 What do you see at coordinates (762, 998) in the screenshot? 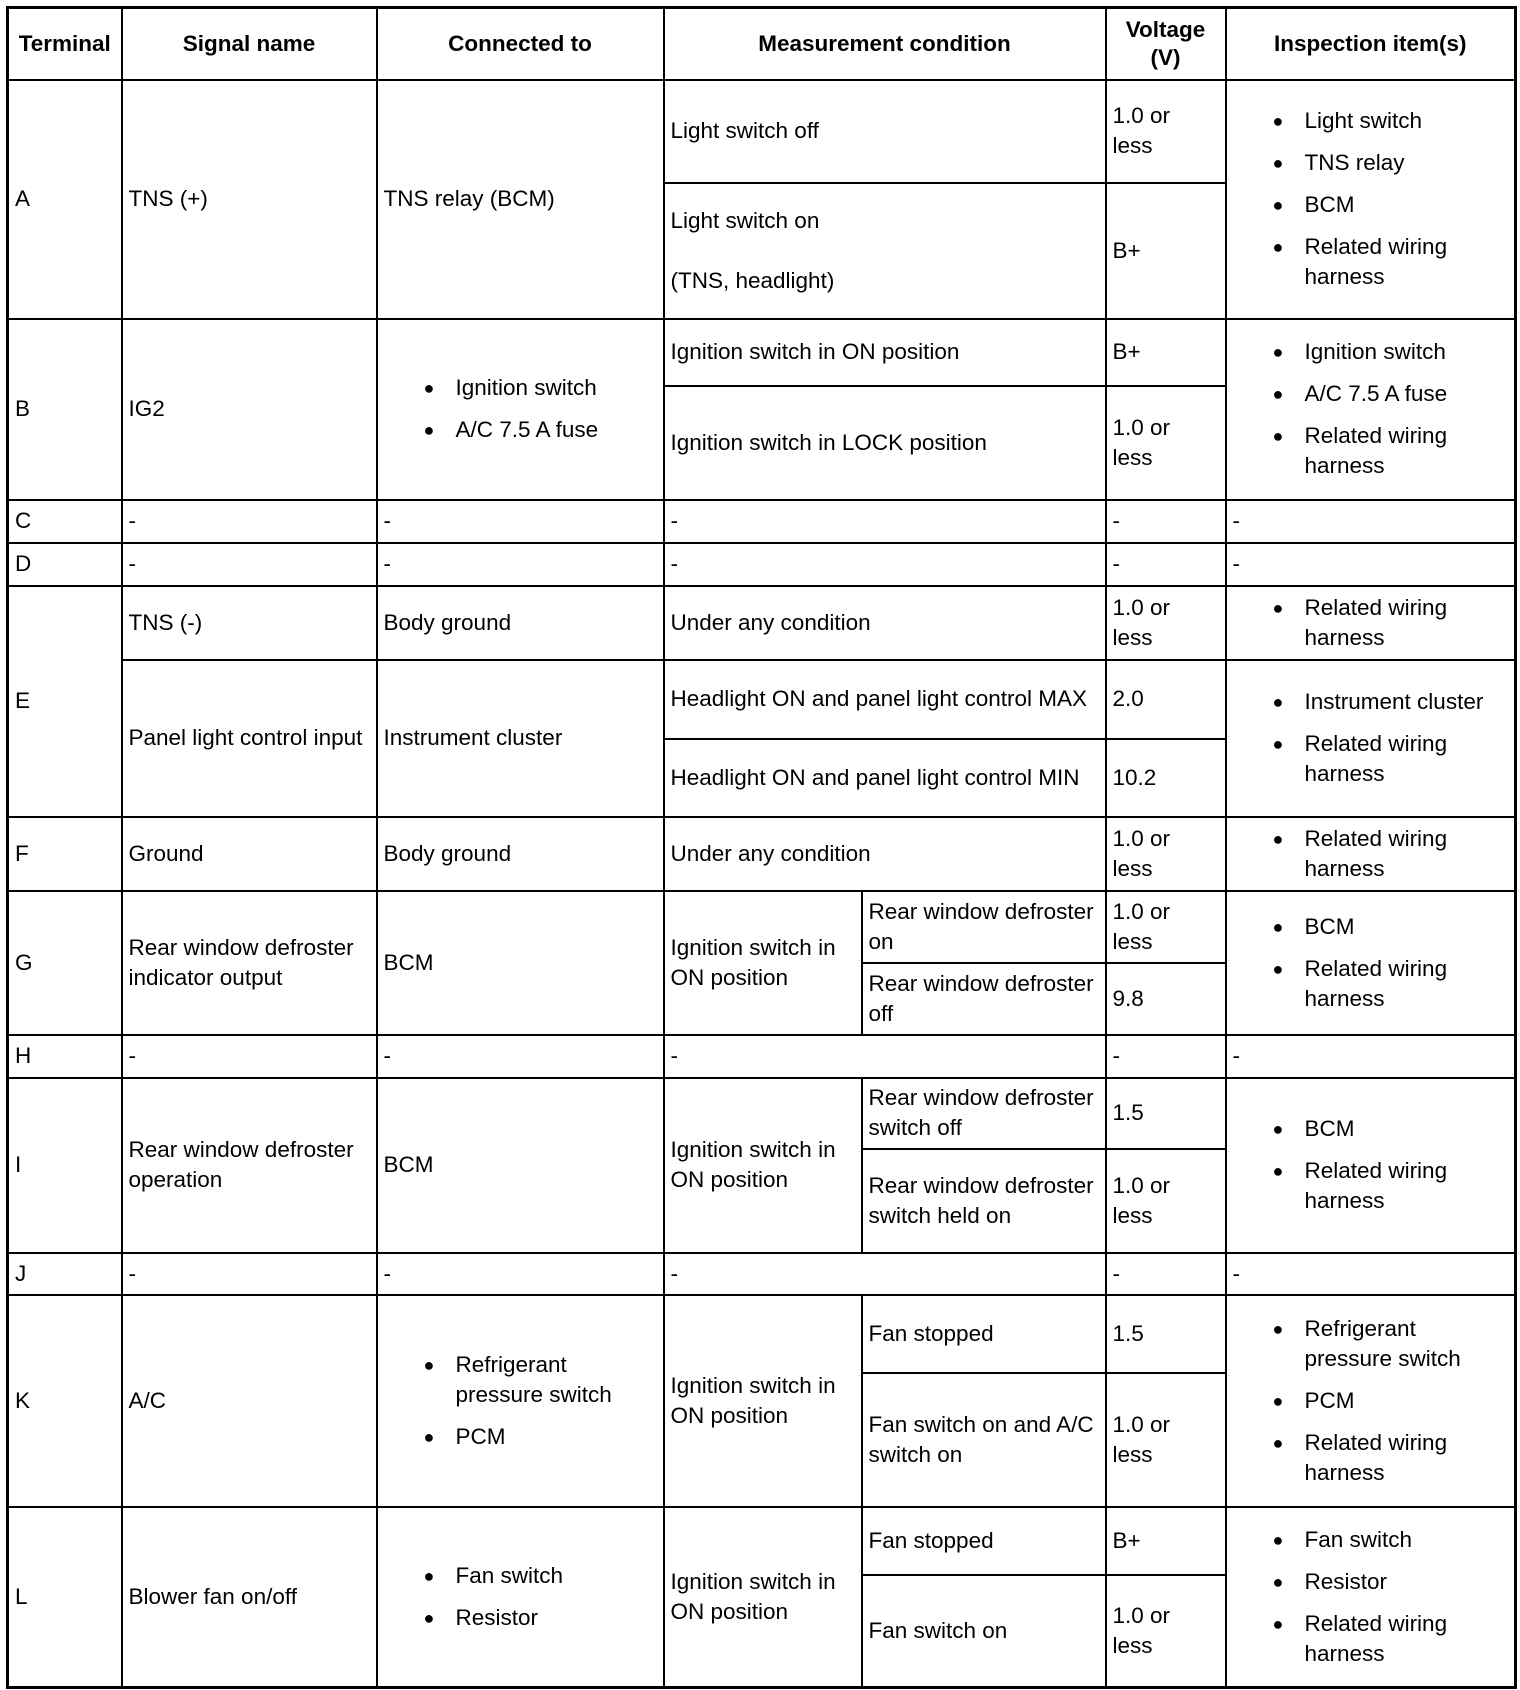
I see `table-row: Rear window defroster off 9.8` at bounding box center [762, 998].